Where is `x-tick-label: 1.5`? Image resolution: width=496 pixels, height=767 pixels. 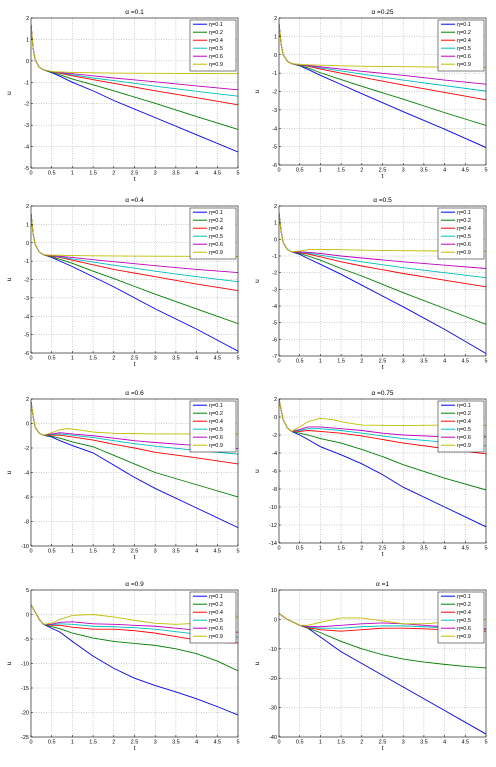
x-tick-label: 1.5 is located at coordinates (341, 362).